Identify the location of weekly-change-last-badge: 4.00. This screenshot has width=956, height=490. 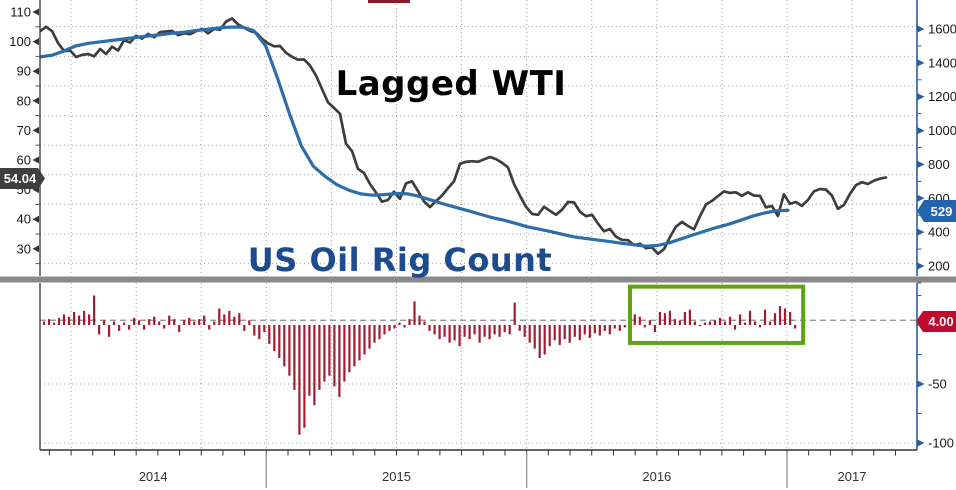
(936, 321).